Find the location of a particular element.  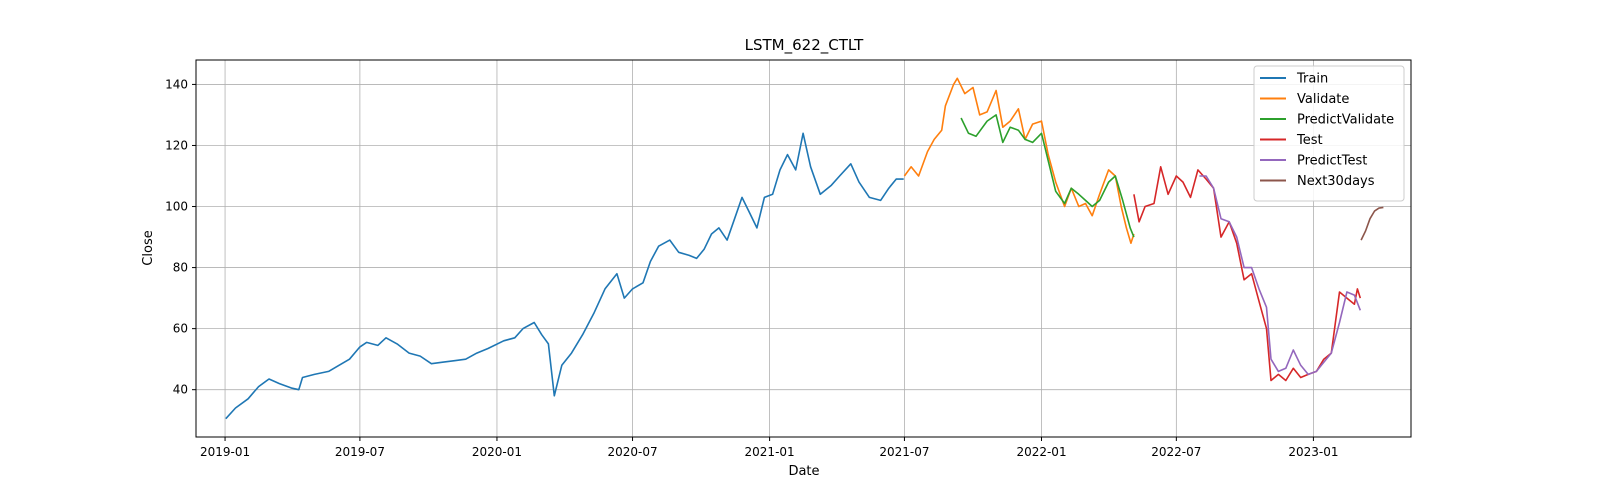

x-tick-label: 2020-07 is located at coordinates (632, 452).